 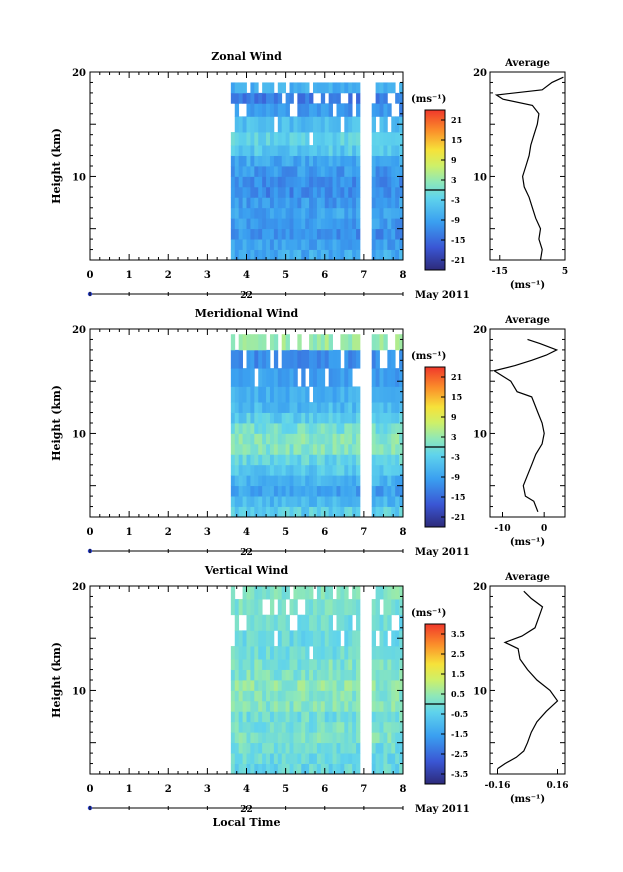 I want to click on average-x-tick-label: 0, so click(x=544, y=529).